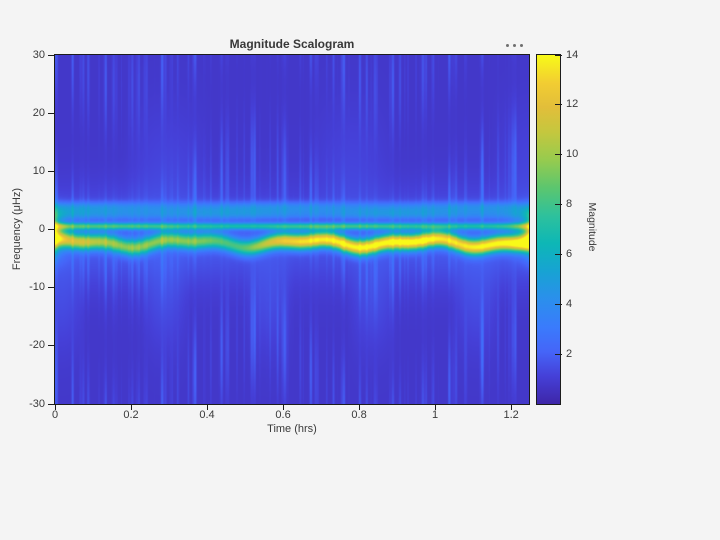  I want to click on y-tick-label: -30, so click(37, 403).